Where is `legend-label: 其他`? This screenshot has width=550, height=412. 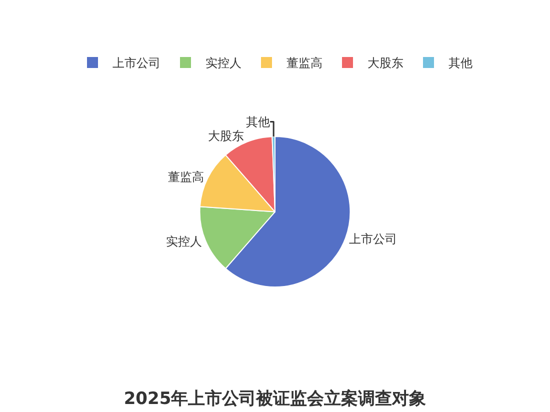 legend-label: 其他 is located at coordinates (460, 63).